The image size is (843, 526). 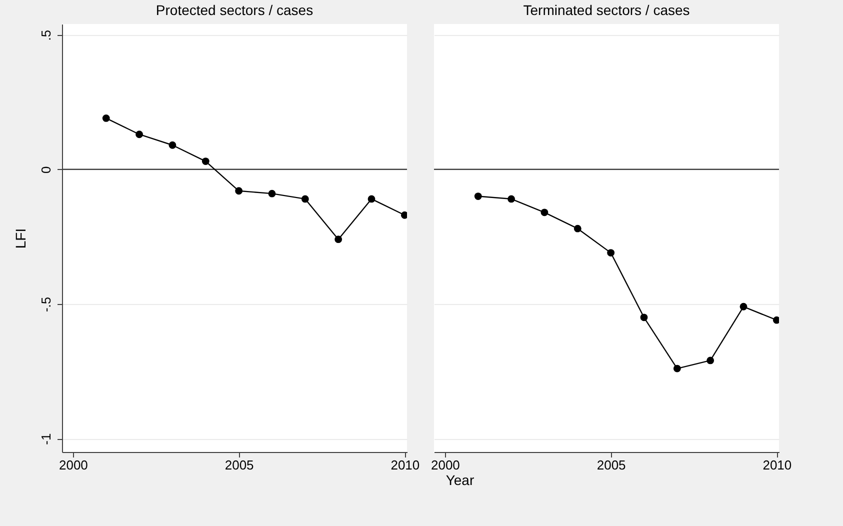 I want to click on chart-title: Protected sectors / cases, so click(x=235, y=10).